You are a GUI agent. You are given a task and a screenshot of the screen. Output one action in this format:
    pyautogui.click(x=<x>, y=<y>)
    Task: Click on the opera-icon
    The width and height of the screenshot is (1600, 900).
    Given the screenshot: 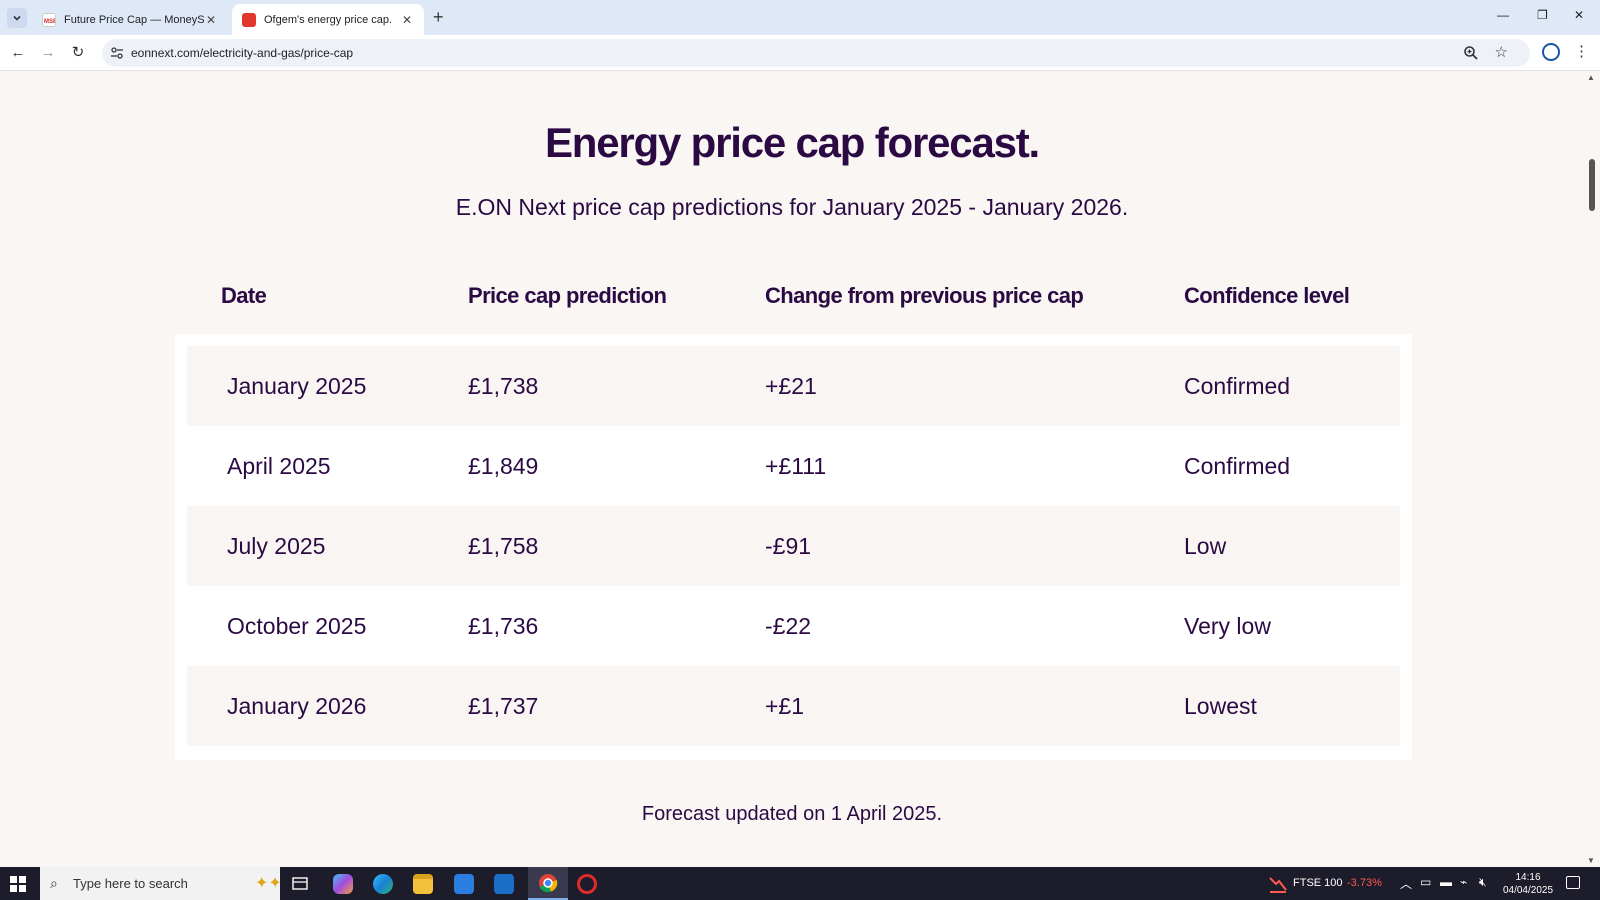 What is the action you would take?
    pyautogui.click(x=587, y=884)
    